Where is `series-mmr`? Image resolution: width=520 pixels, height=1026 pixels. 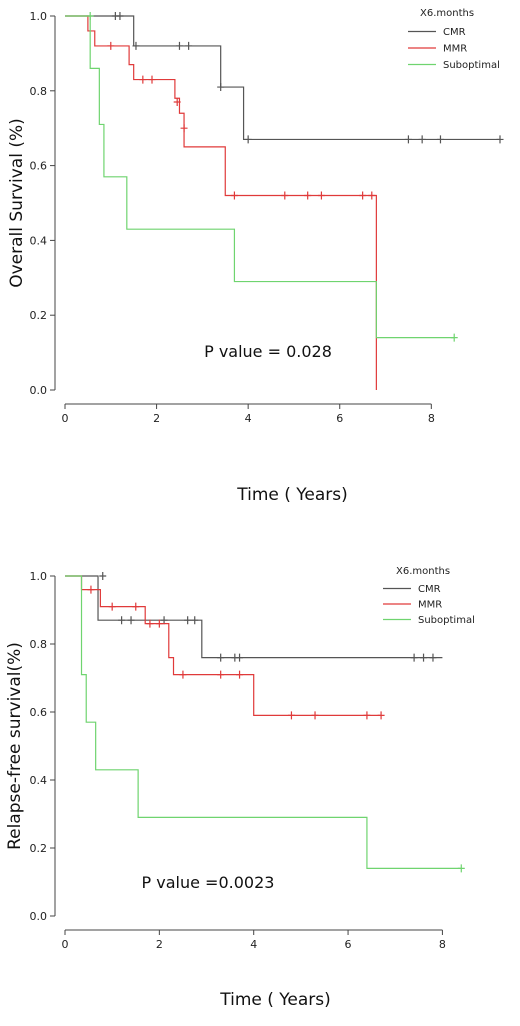
series-mmr is located at coordinates (225, 647).